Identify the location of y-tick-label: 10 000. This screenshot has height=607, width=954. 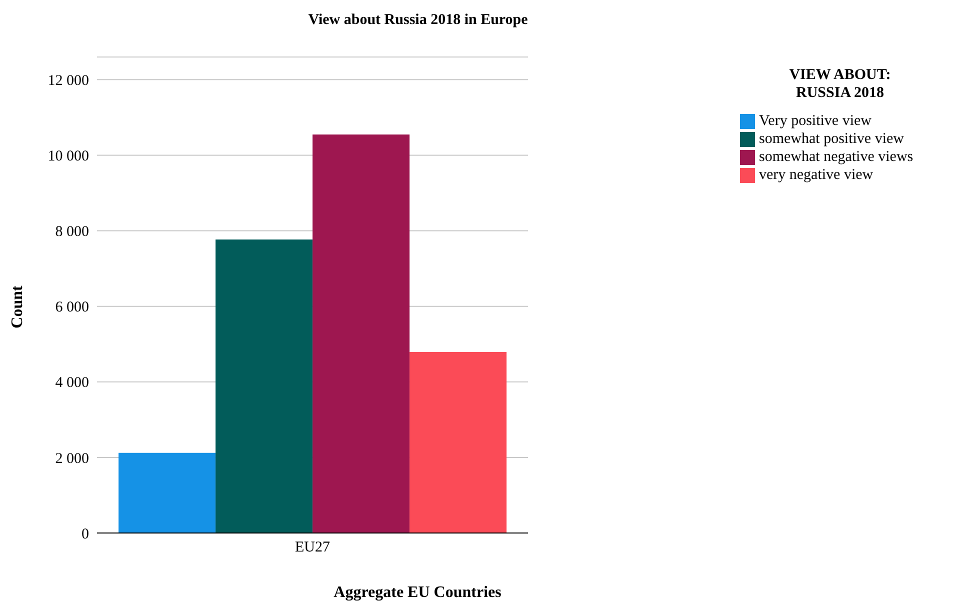
(68, 156).